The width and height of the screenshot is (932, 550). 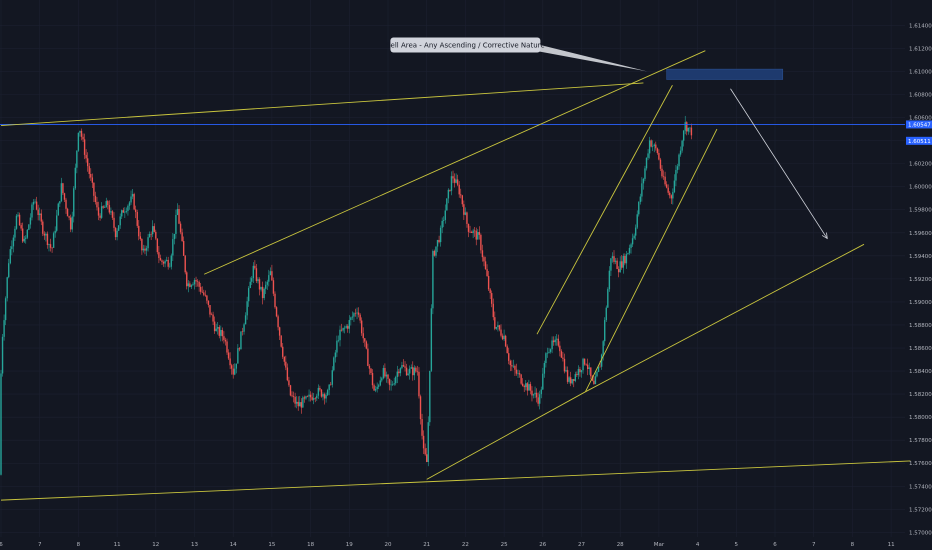 I want to click on x-tick-label: 21, so click(x=426, y=545).